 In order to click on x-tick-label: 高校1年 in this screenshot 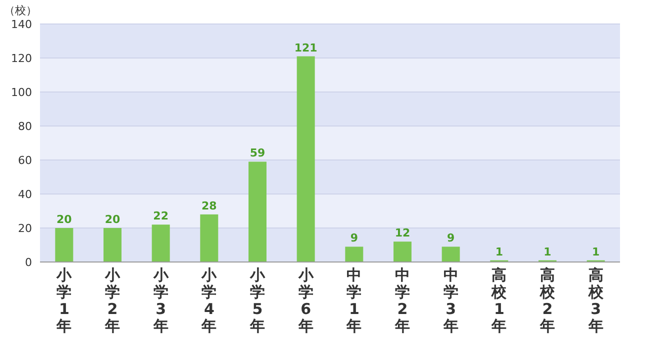, I will do `click(499, 300)`.